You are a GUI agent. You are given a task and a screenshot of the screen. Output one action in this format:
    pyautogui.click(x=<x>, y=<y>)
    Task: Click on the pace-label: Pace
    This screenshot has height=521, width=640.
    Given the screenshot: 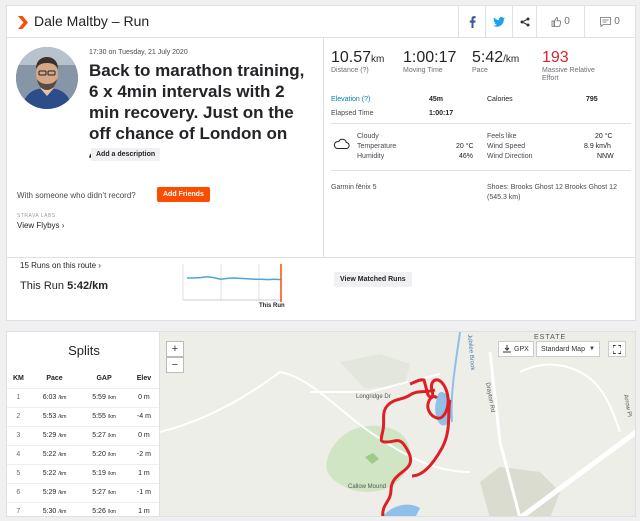 What is the action you would take?
    pyautogui.click(x=480, y=70)
    